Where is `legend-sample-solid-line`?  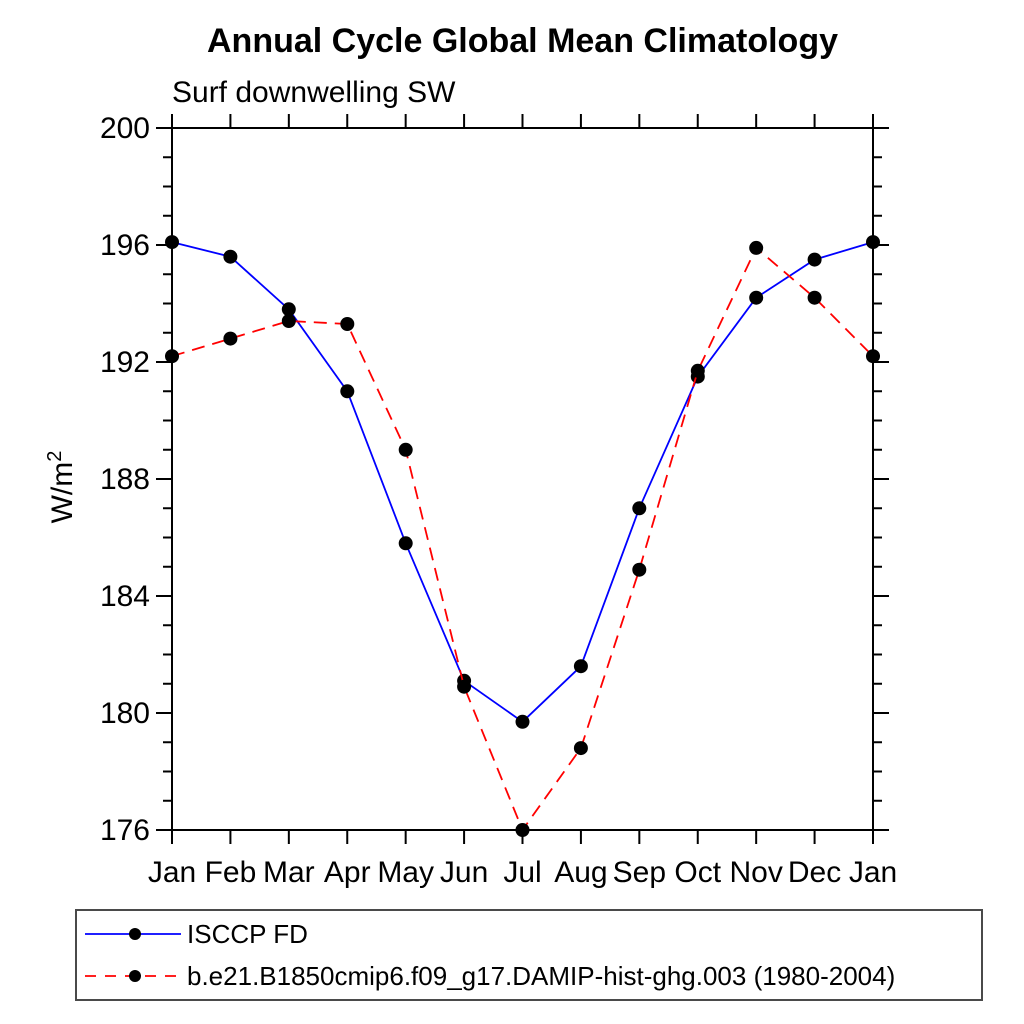
legend-sample-solid-line is located at coordinates (133, 934).